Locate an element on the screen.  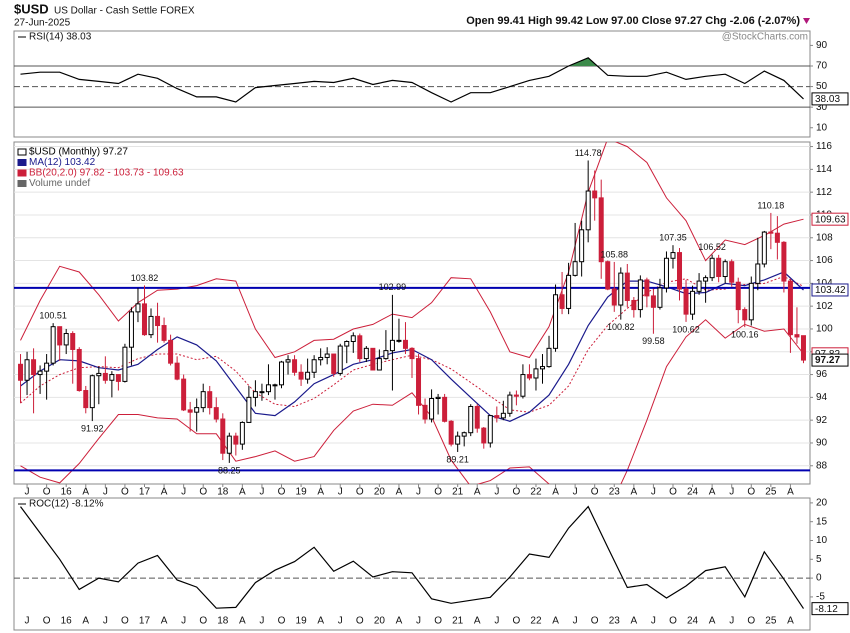
indicator-line is located at coordinates (412, 80).